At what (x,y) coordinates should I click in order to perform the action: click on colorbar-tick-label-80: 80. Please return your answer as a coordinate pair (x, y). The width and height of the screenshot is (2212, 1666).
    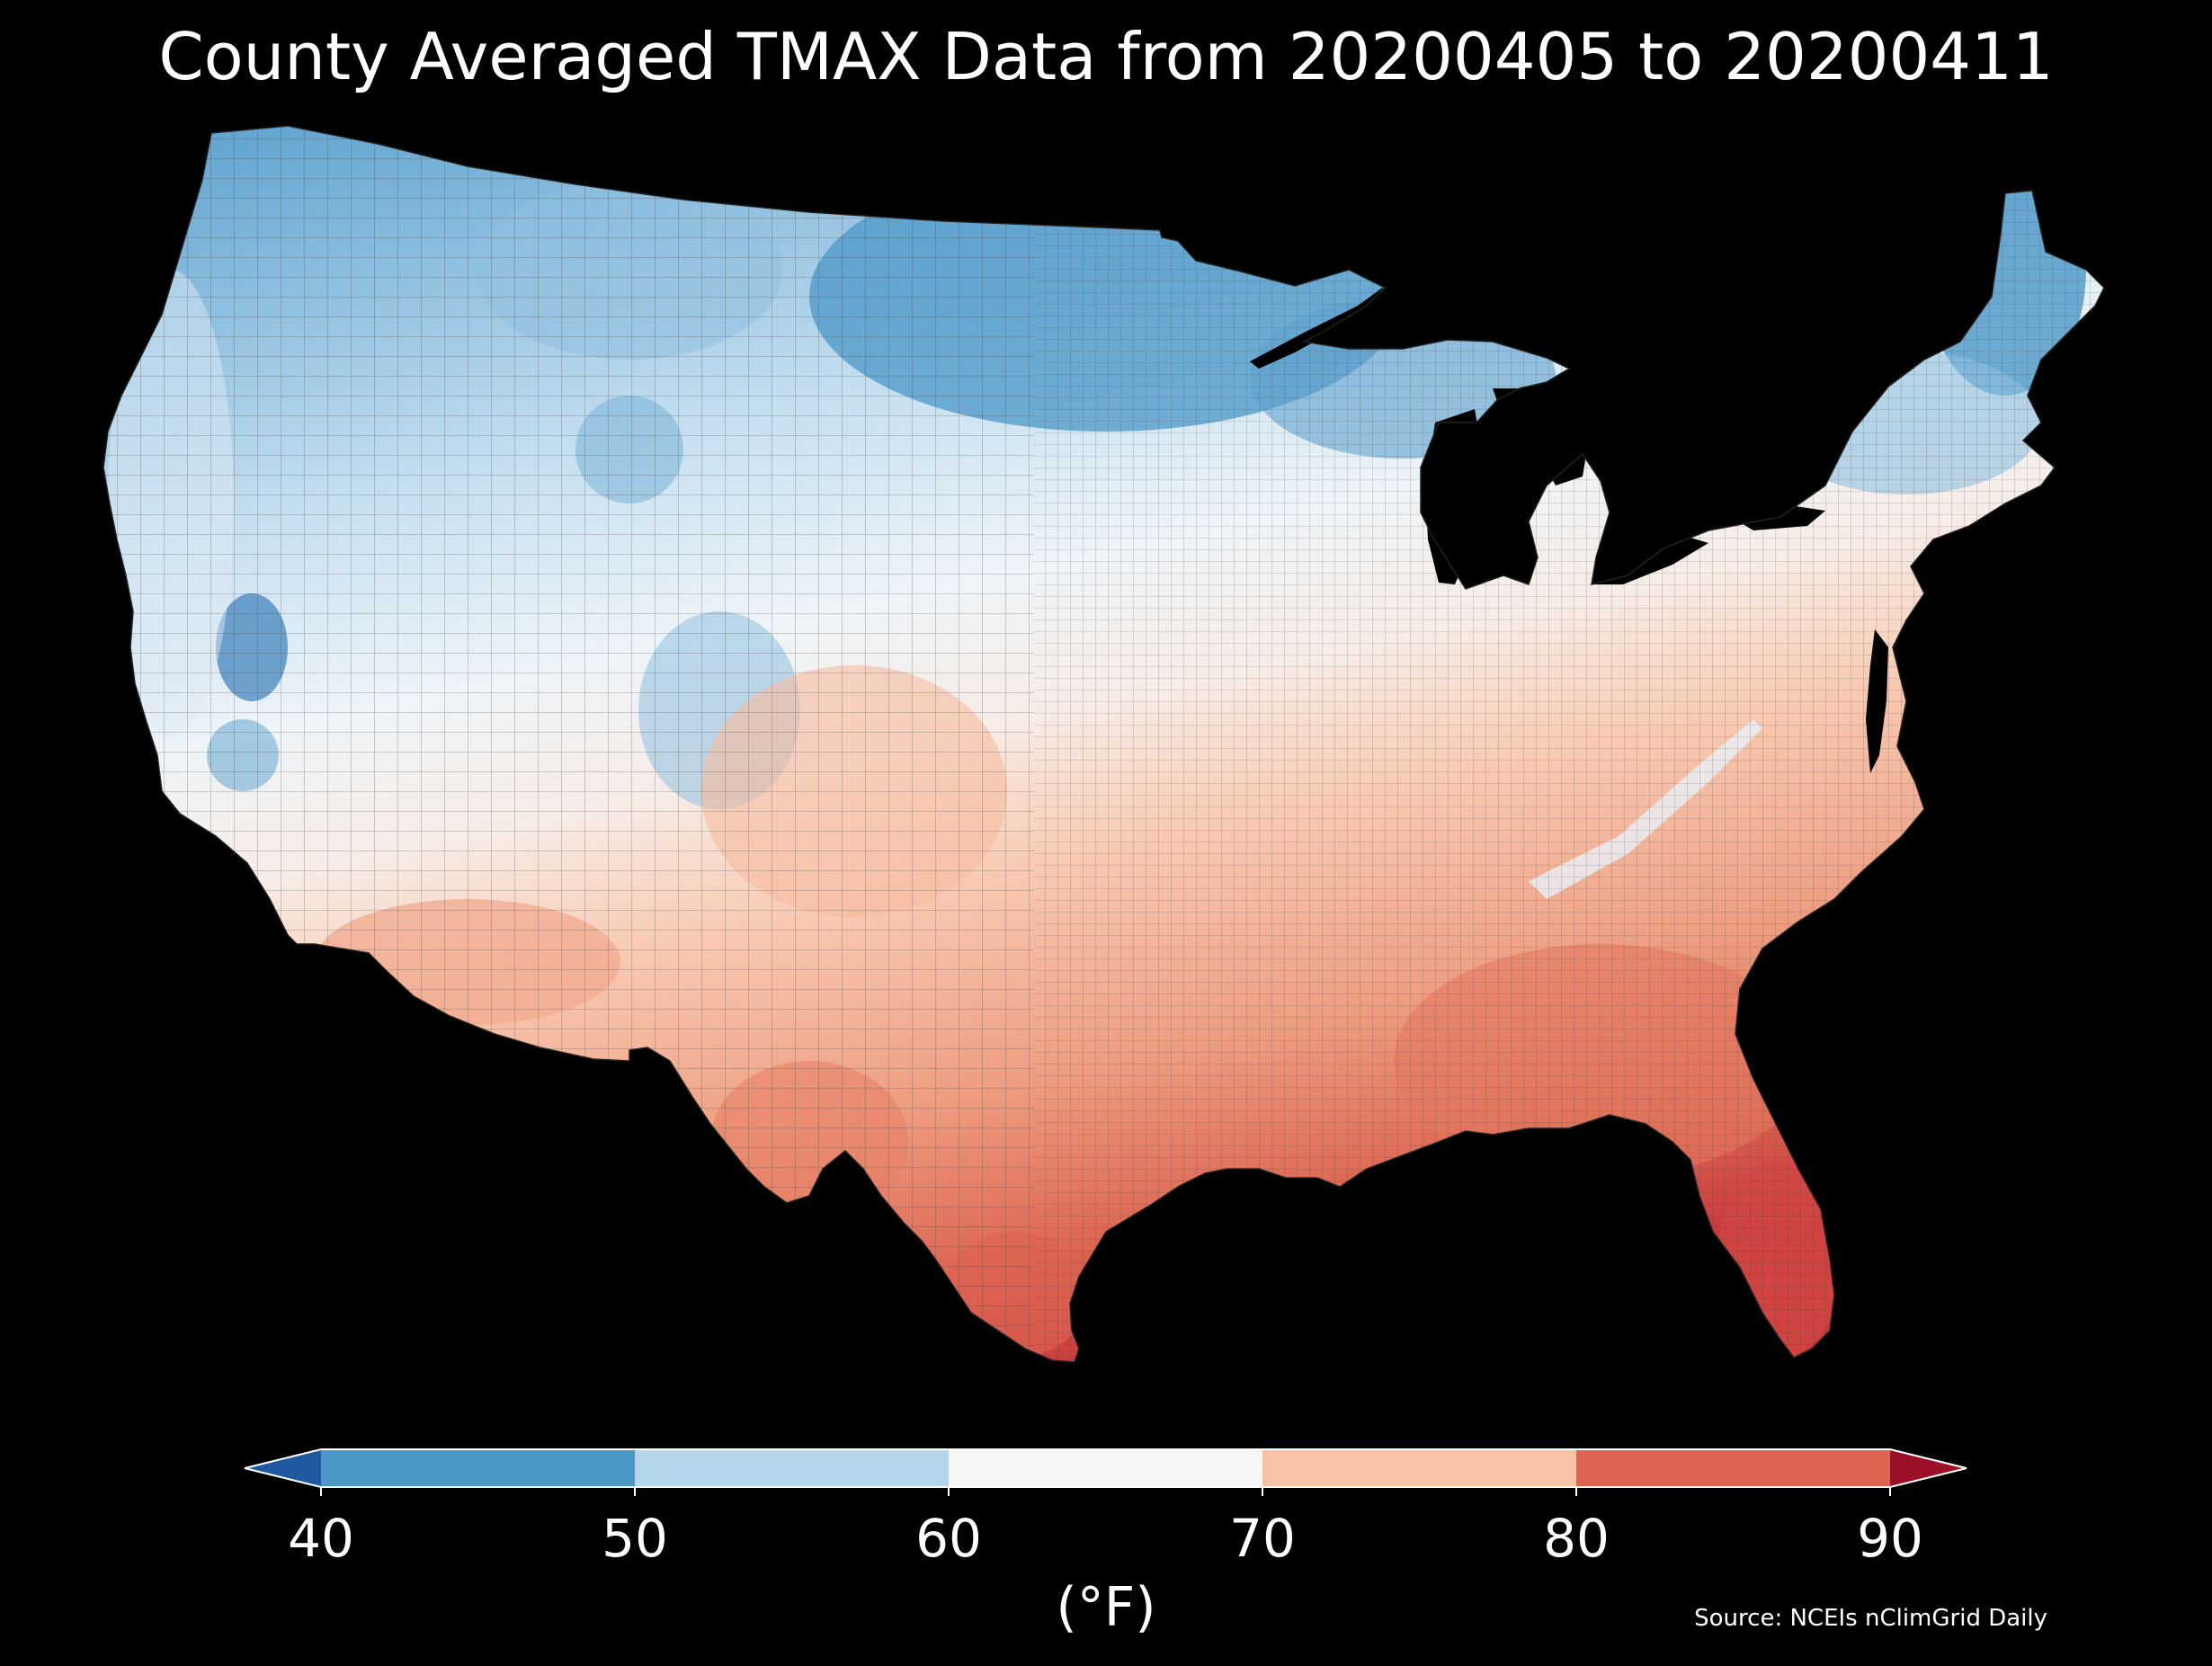
    Looking at the image, I should click on (1576, 1538).